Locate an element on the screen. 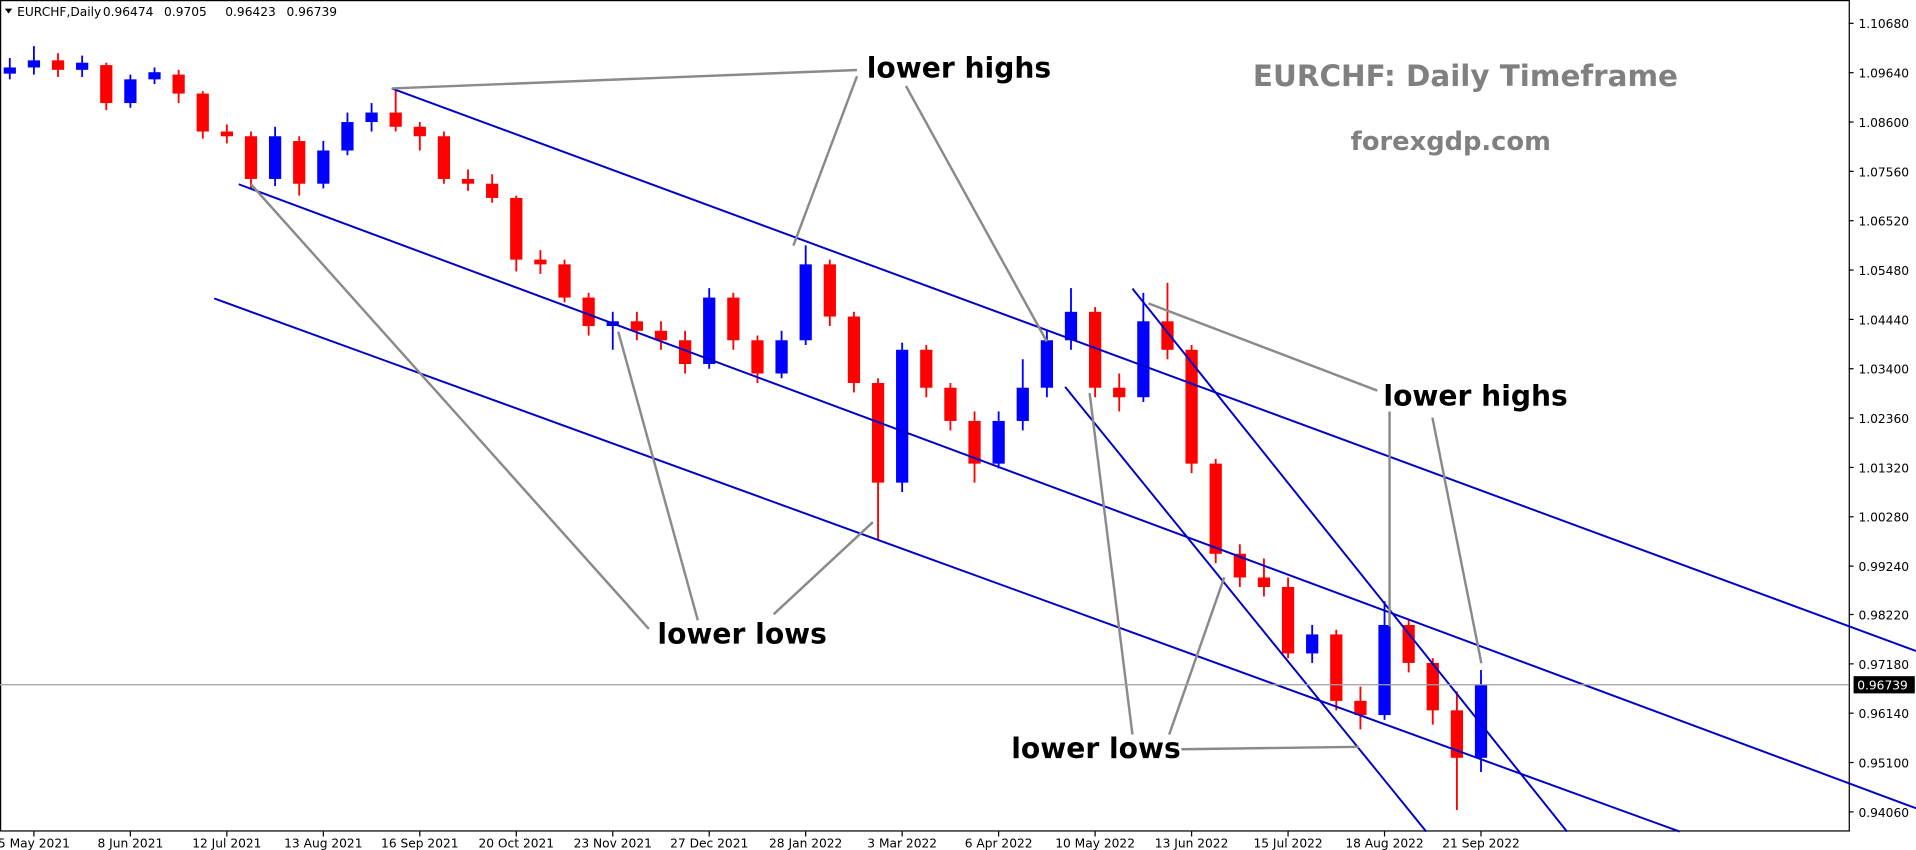 This screenshot has width=1916, height=850. y-tick-label: 1.07560 is located at coordinates (1883, 172).